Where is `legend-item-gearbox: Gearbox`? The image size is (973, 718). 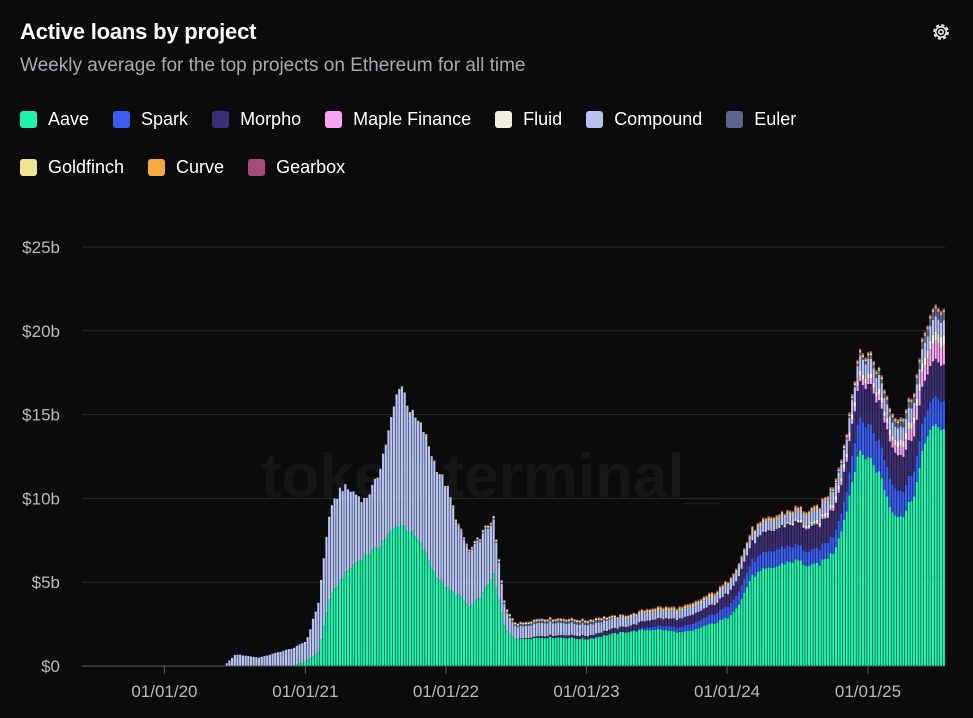
legend-item-gearbox: Gearbox is located at coordinates (296, 167).